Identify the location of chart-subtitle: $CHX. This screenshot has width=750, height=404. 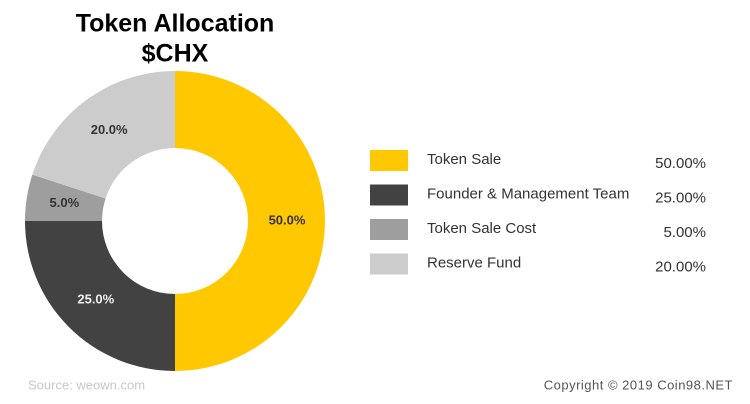
(175, 54).